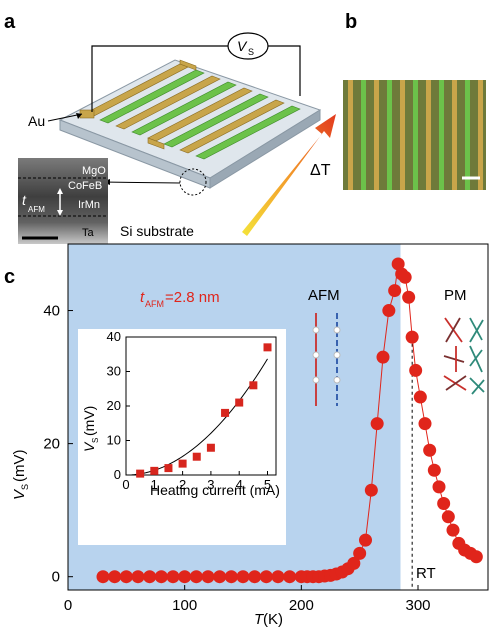 This screenshot has width=490, height=635. Describe the element at coordinates (24, 200) in the screenshot. I see `tafm-label: t` at that location.